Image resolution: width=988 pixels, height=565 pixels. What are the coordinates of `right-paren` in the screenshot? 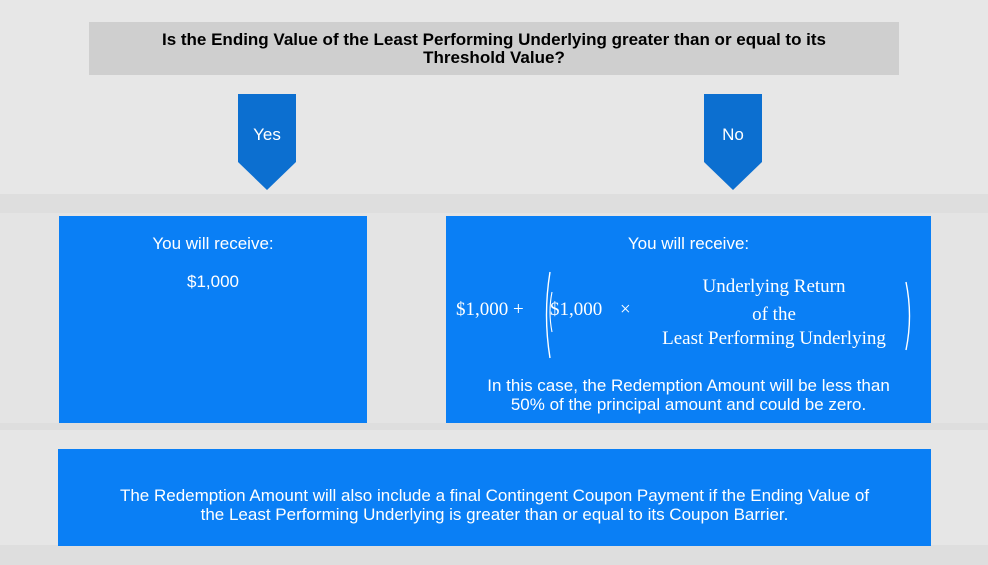 It's located at (908, 316).